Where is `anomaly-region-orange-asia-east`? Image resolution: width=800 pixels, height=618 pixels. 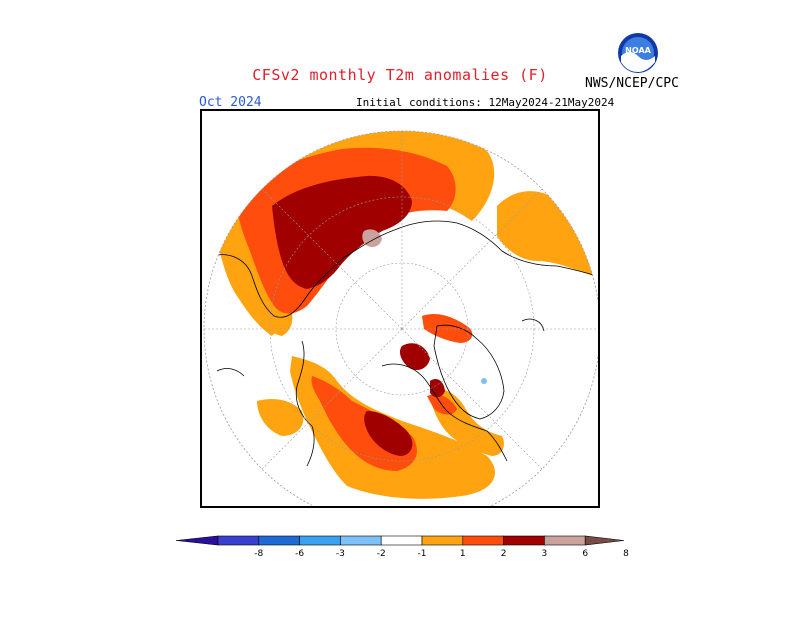 anomaly-region-orange-asia-east is located at coordinates (546, 233).